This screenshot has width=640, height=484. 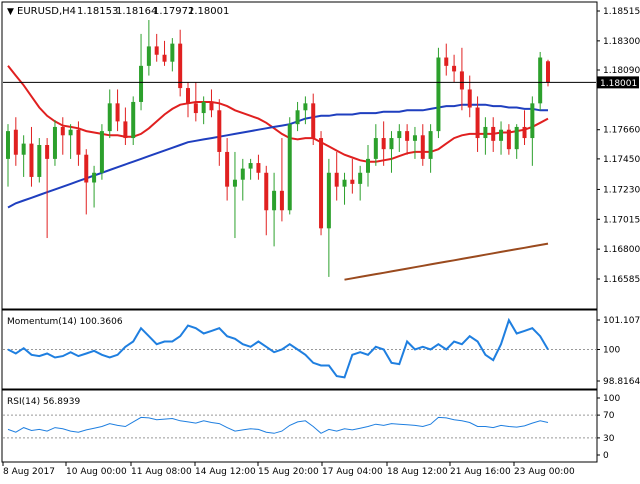 What do you see at coordinates (621, 71) in the screenshot?
I see `price-tick-label: 1.18090` at bounding box center [621, 71].